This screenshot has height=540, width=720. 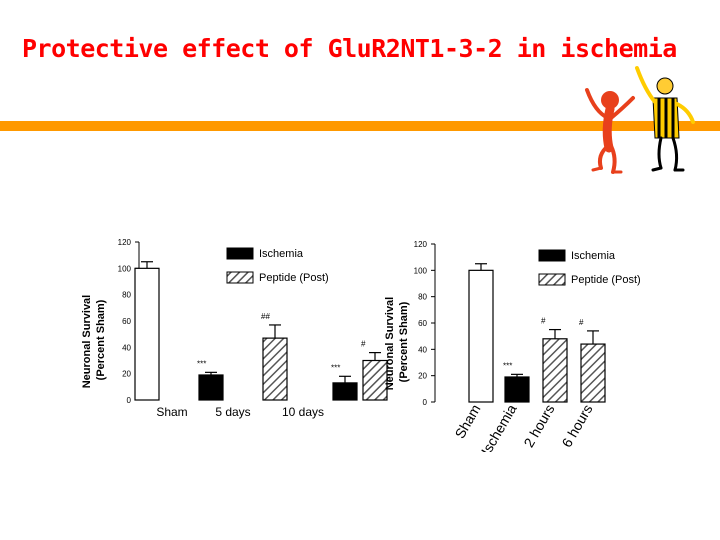 What do you see at coordinates (640, 120) in the screenshot?
I see `cartoon-figures-icon` at bounding box center [640, 120].